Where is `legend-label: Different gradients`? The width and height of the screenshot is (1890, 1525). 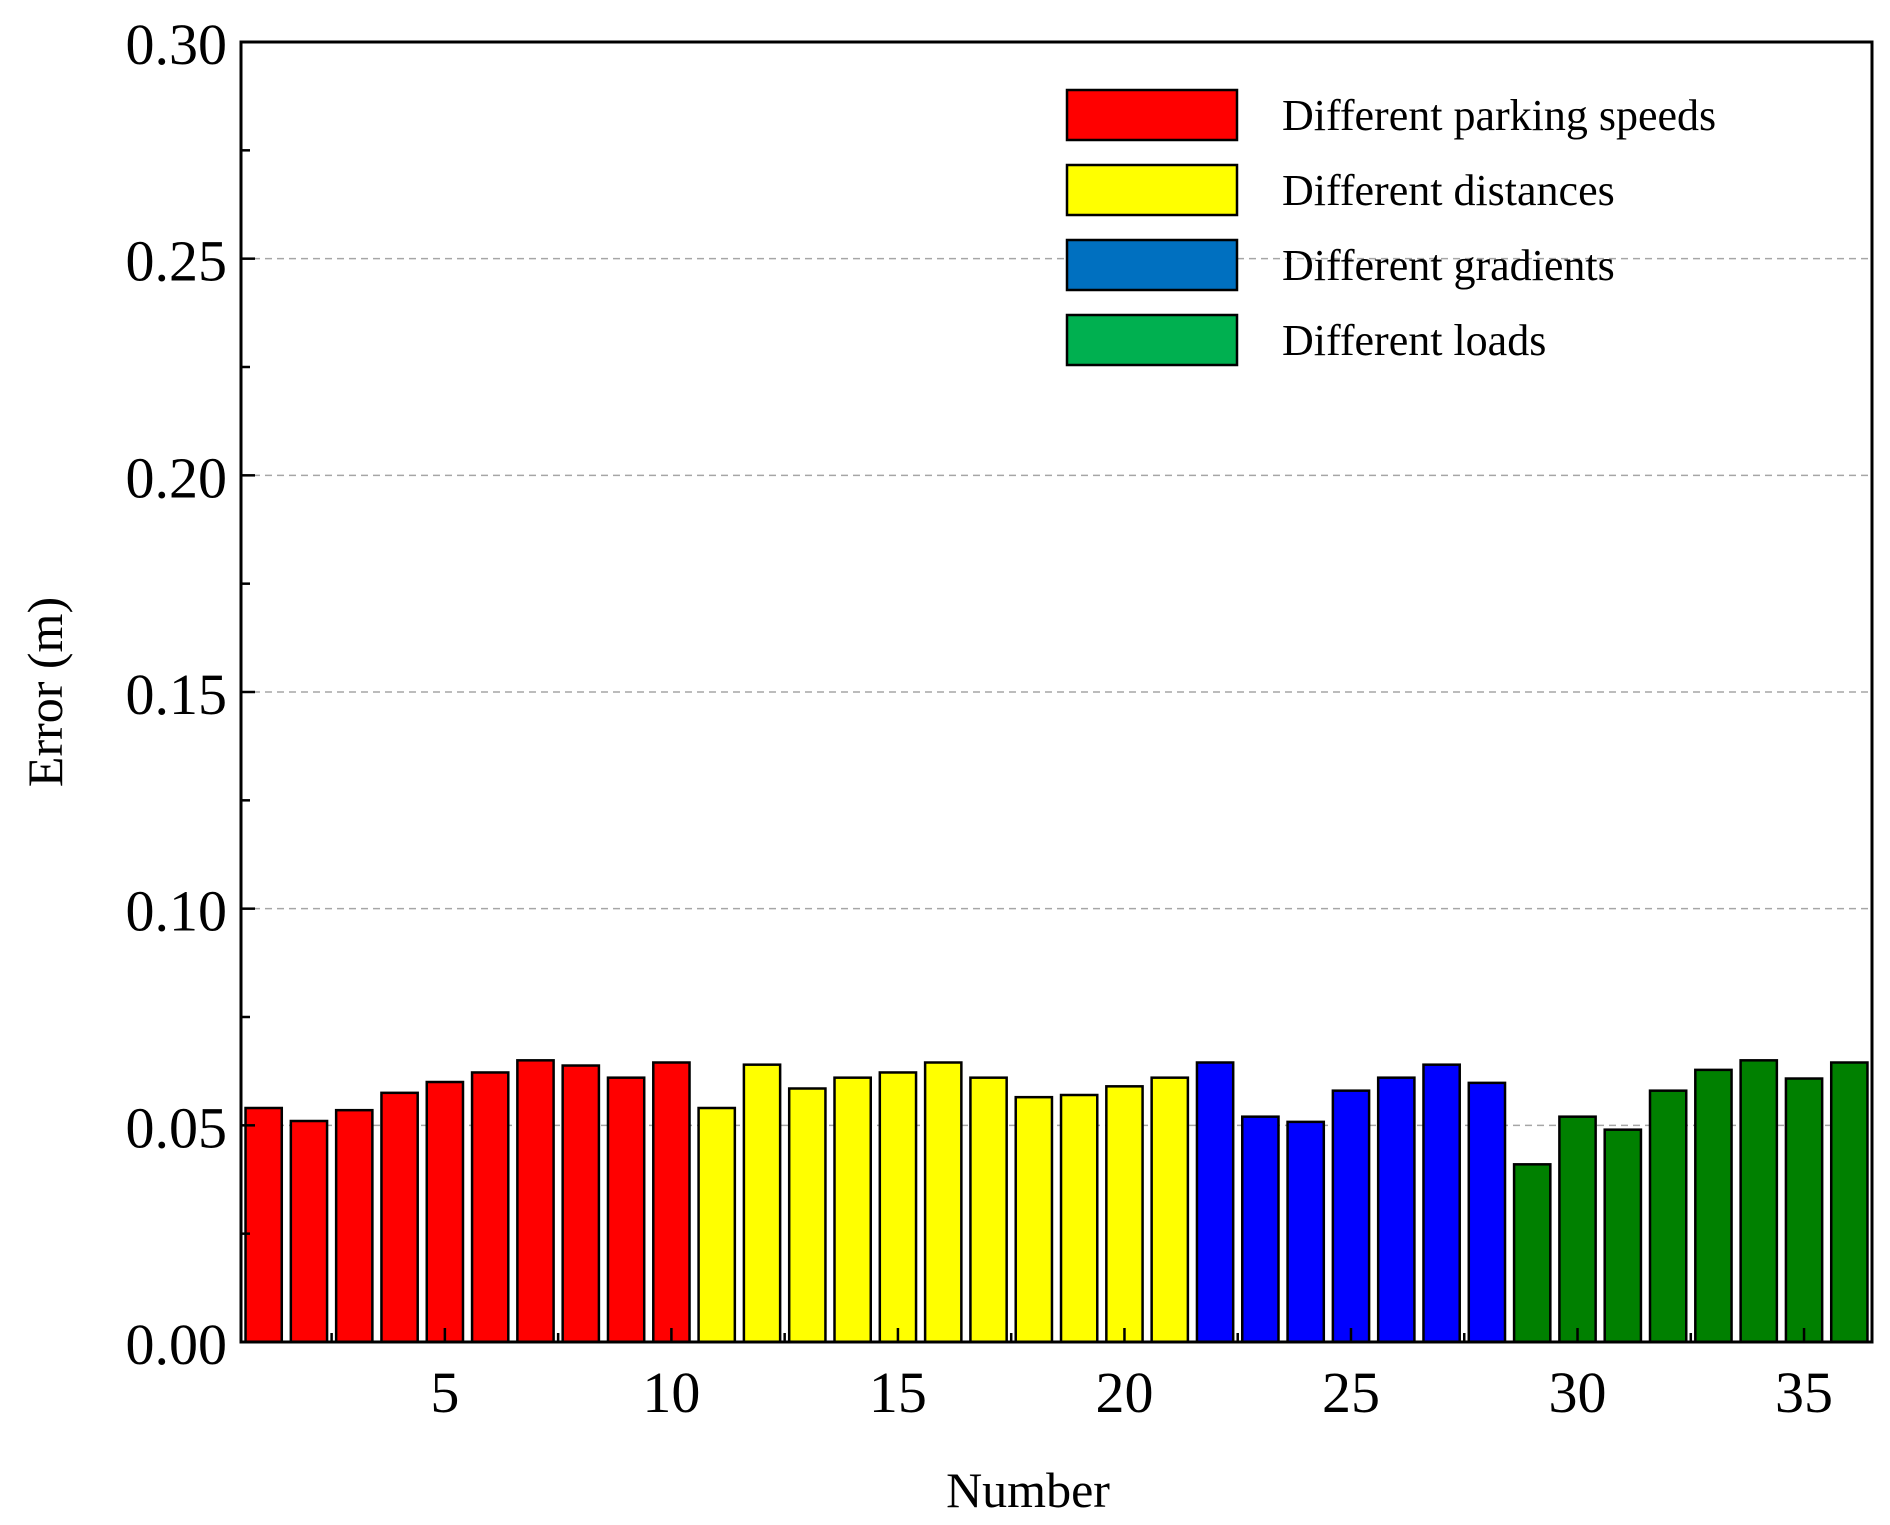
legend-label: Different gradients is located at coordinates (1448, 265).